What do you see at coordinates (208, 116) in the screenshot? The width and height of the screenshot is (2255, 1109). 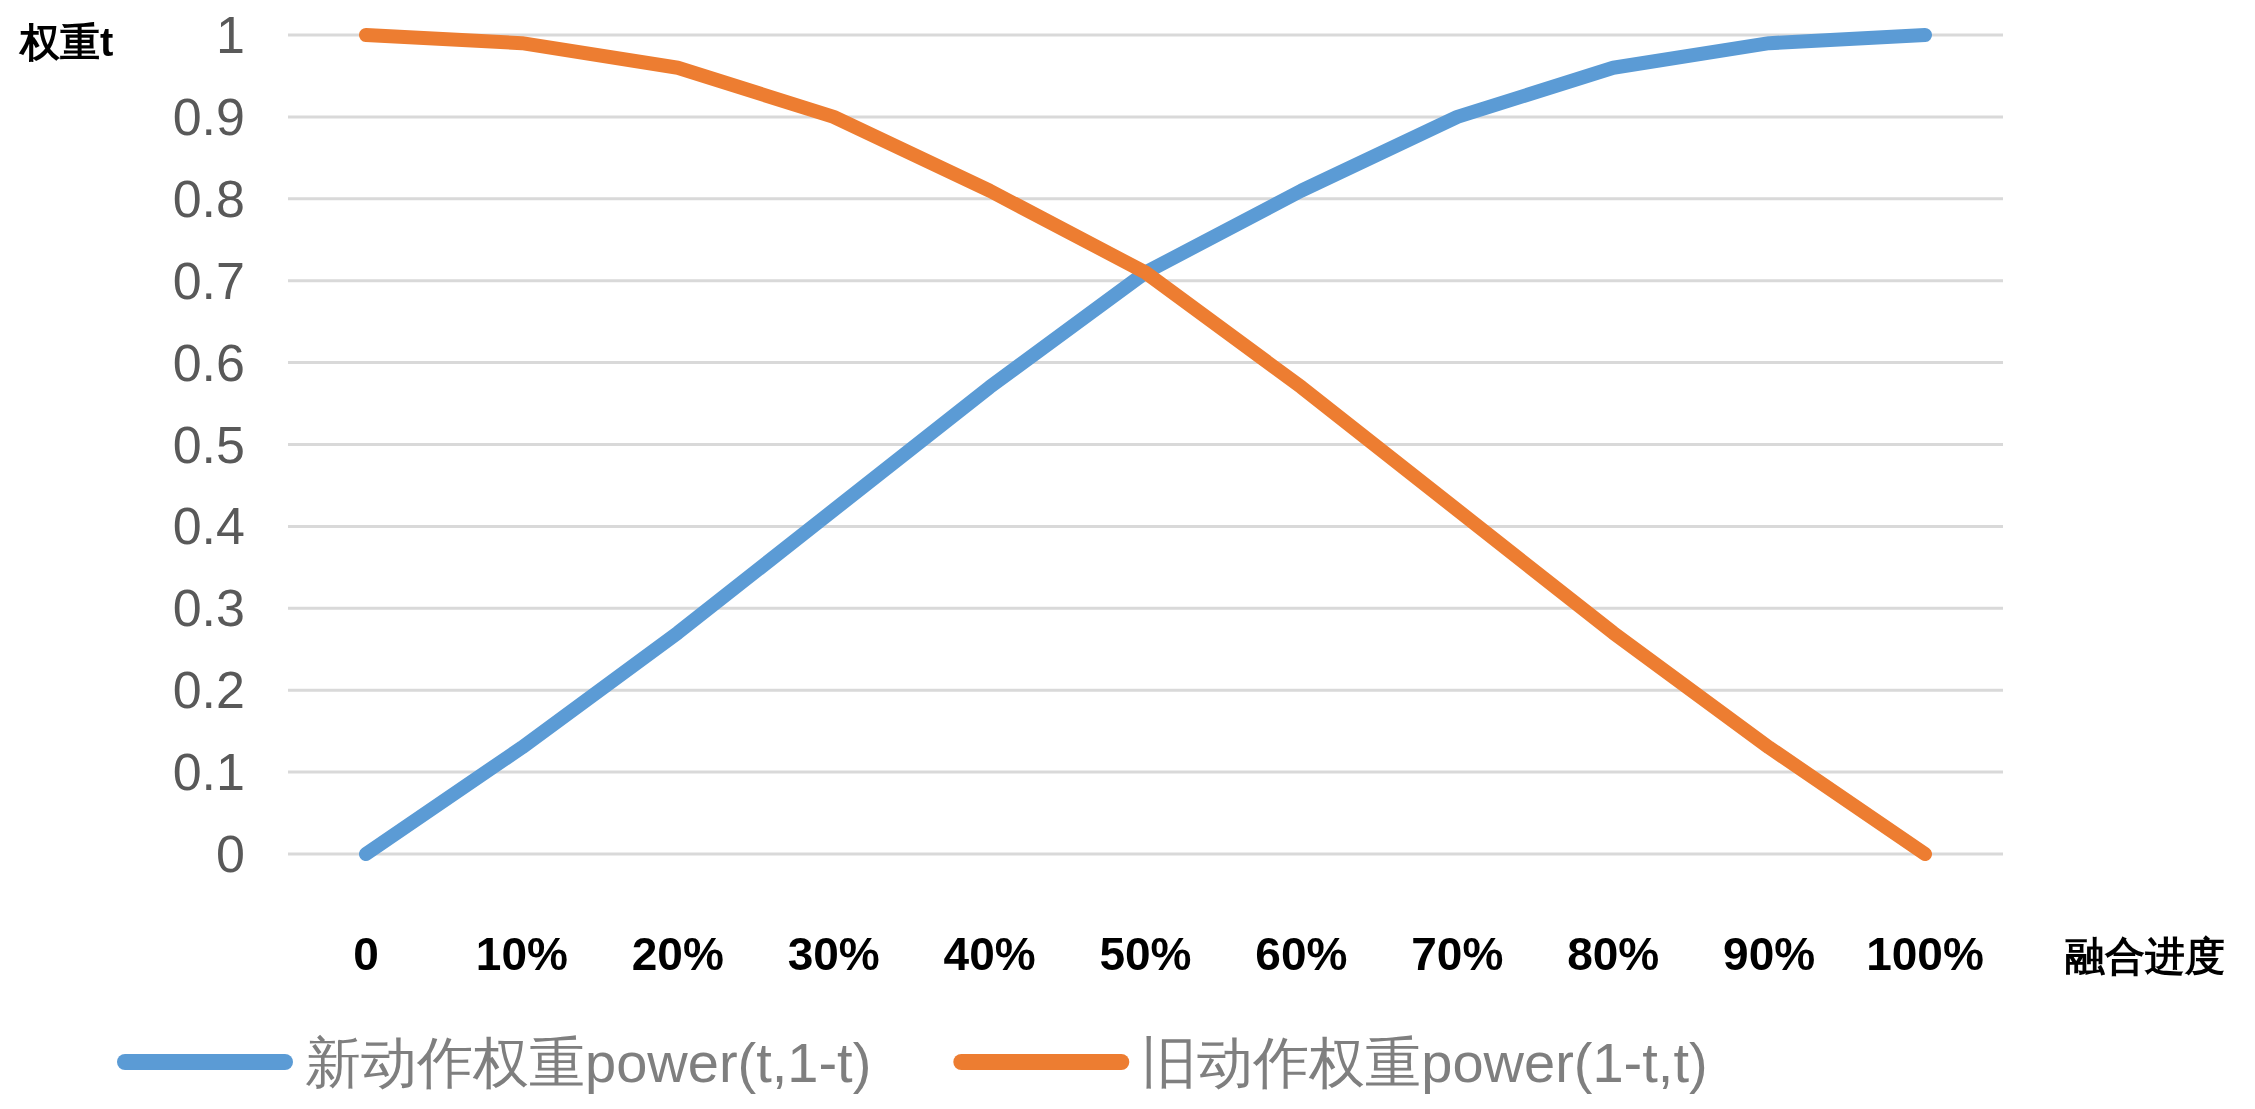 I see `y-tick-label: 0.9` at bounding box center [208, 116].